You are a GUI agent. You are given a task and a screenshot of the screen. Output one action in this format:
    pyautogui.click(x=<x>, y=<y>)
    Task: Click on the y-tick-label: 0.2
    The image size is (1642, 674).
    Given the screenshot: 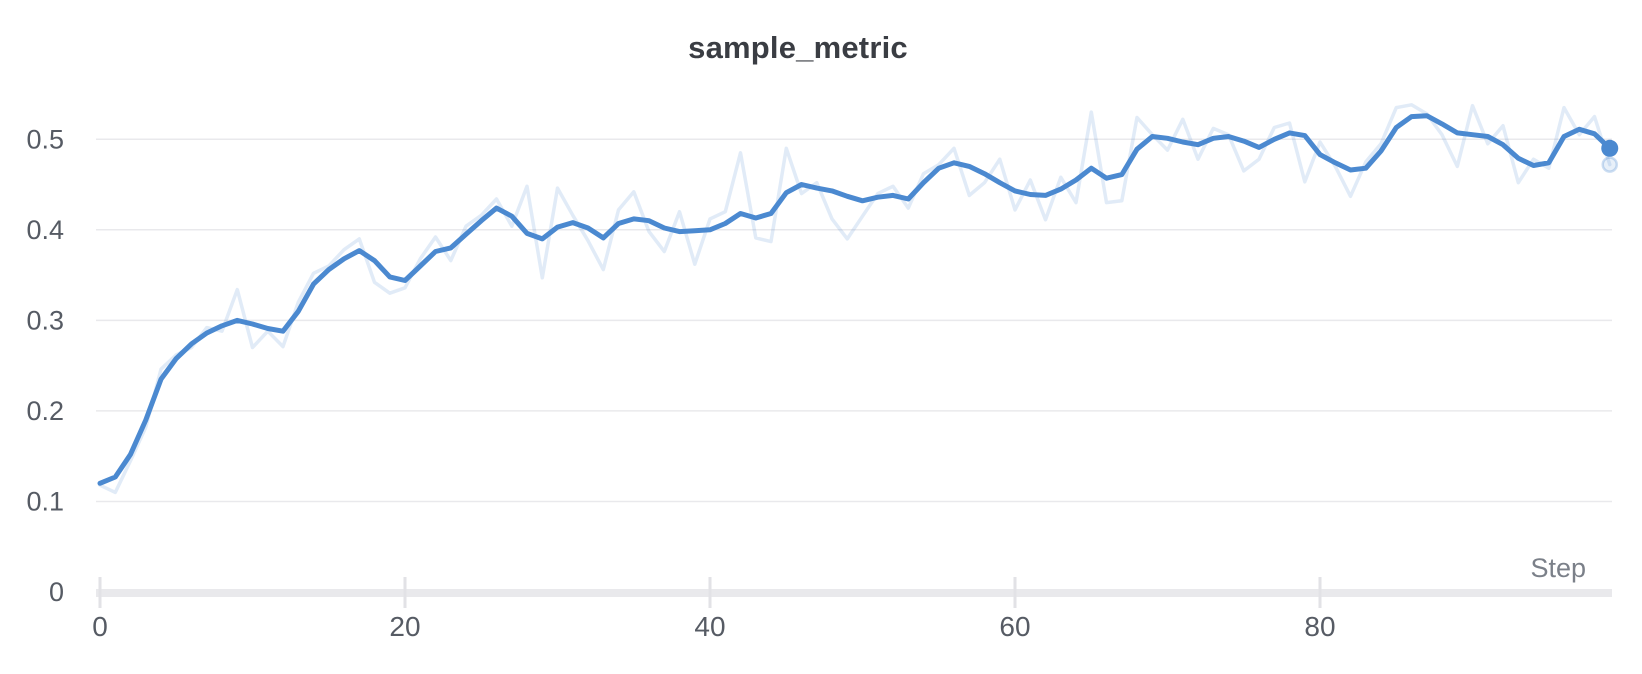 What is the action you would take?
    pyautogui.click(x=45, y=411)
    